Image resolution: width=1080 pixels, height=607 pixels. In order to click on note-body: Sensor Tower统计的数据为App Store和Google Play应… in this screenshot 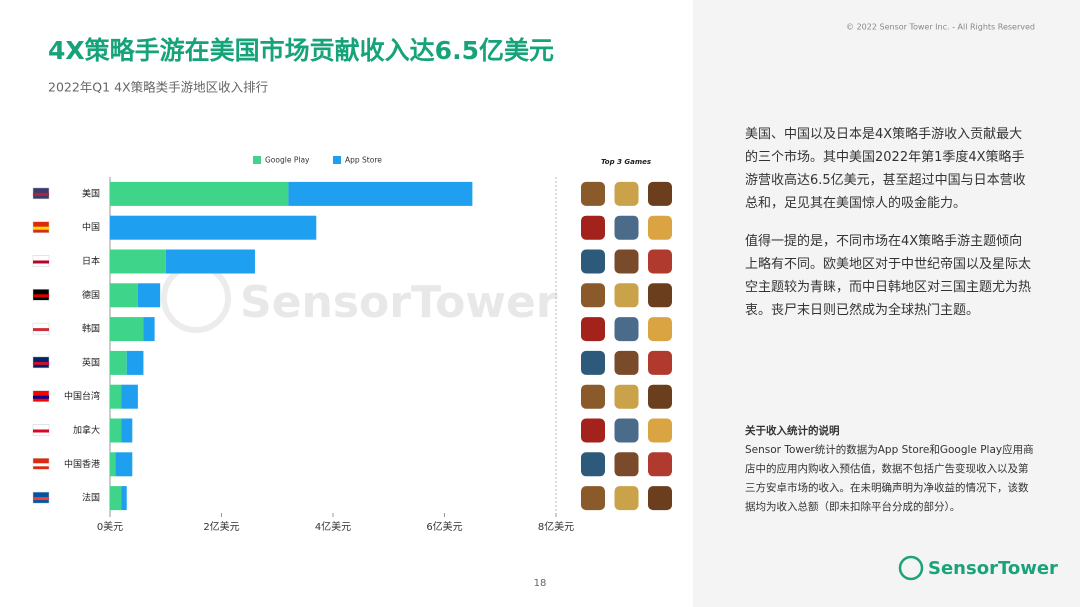, I will do `click(889, 478)`.